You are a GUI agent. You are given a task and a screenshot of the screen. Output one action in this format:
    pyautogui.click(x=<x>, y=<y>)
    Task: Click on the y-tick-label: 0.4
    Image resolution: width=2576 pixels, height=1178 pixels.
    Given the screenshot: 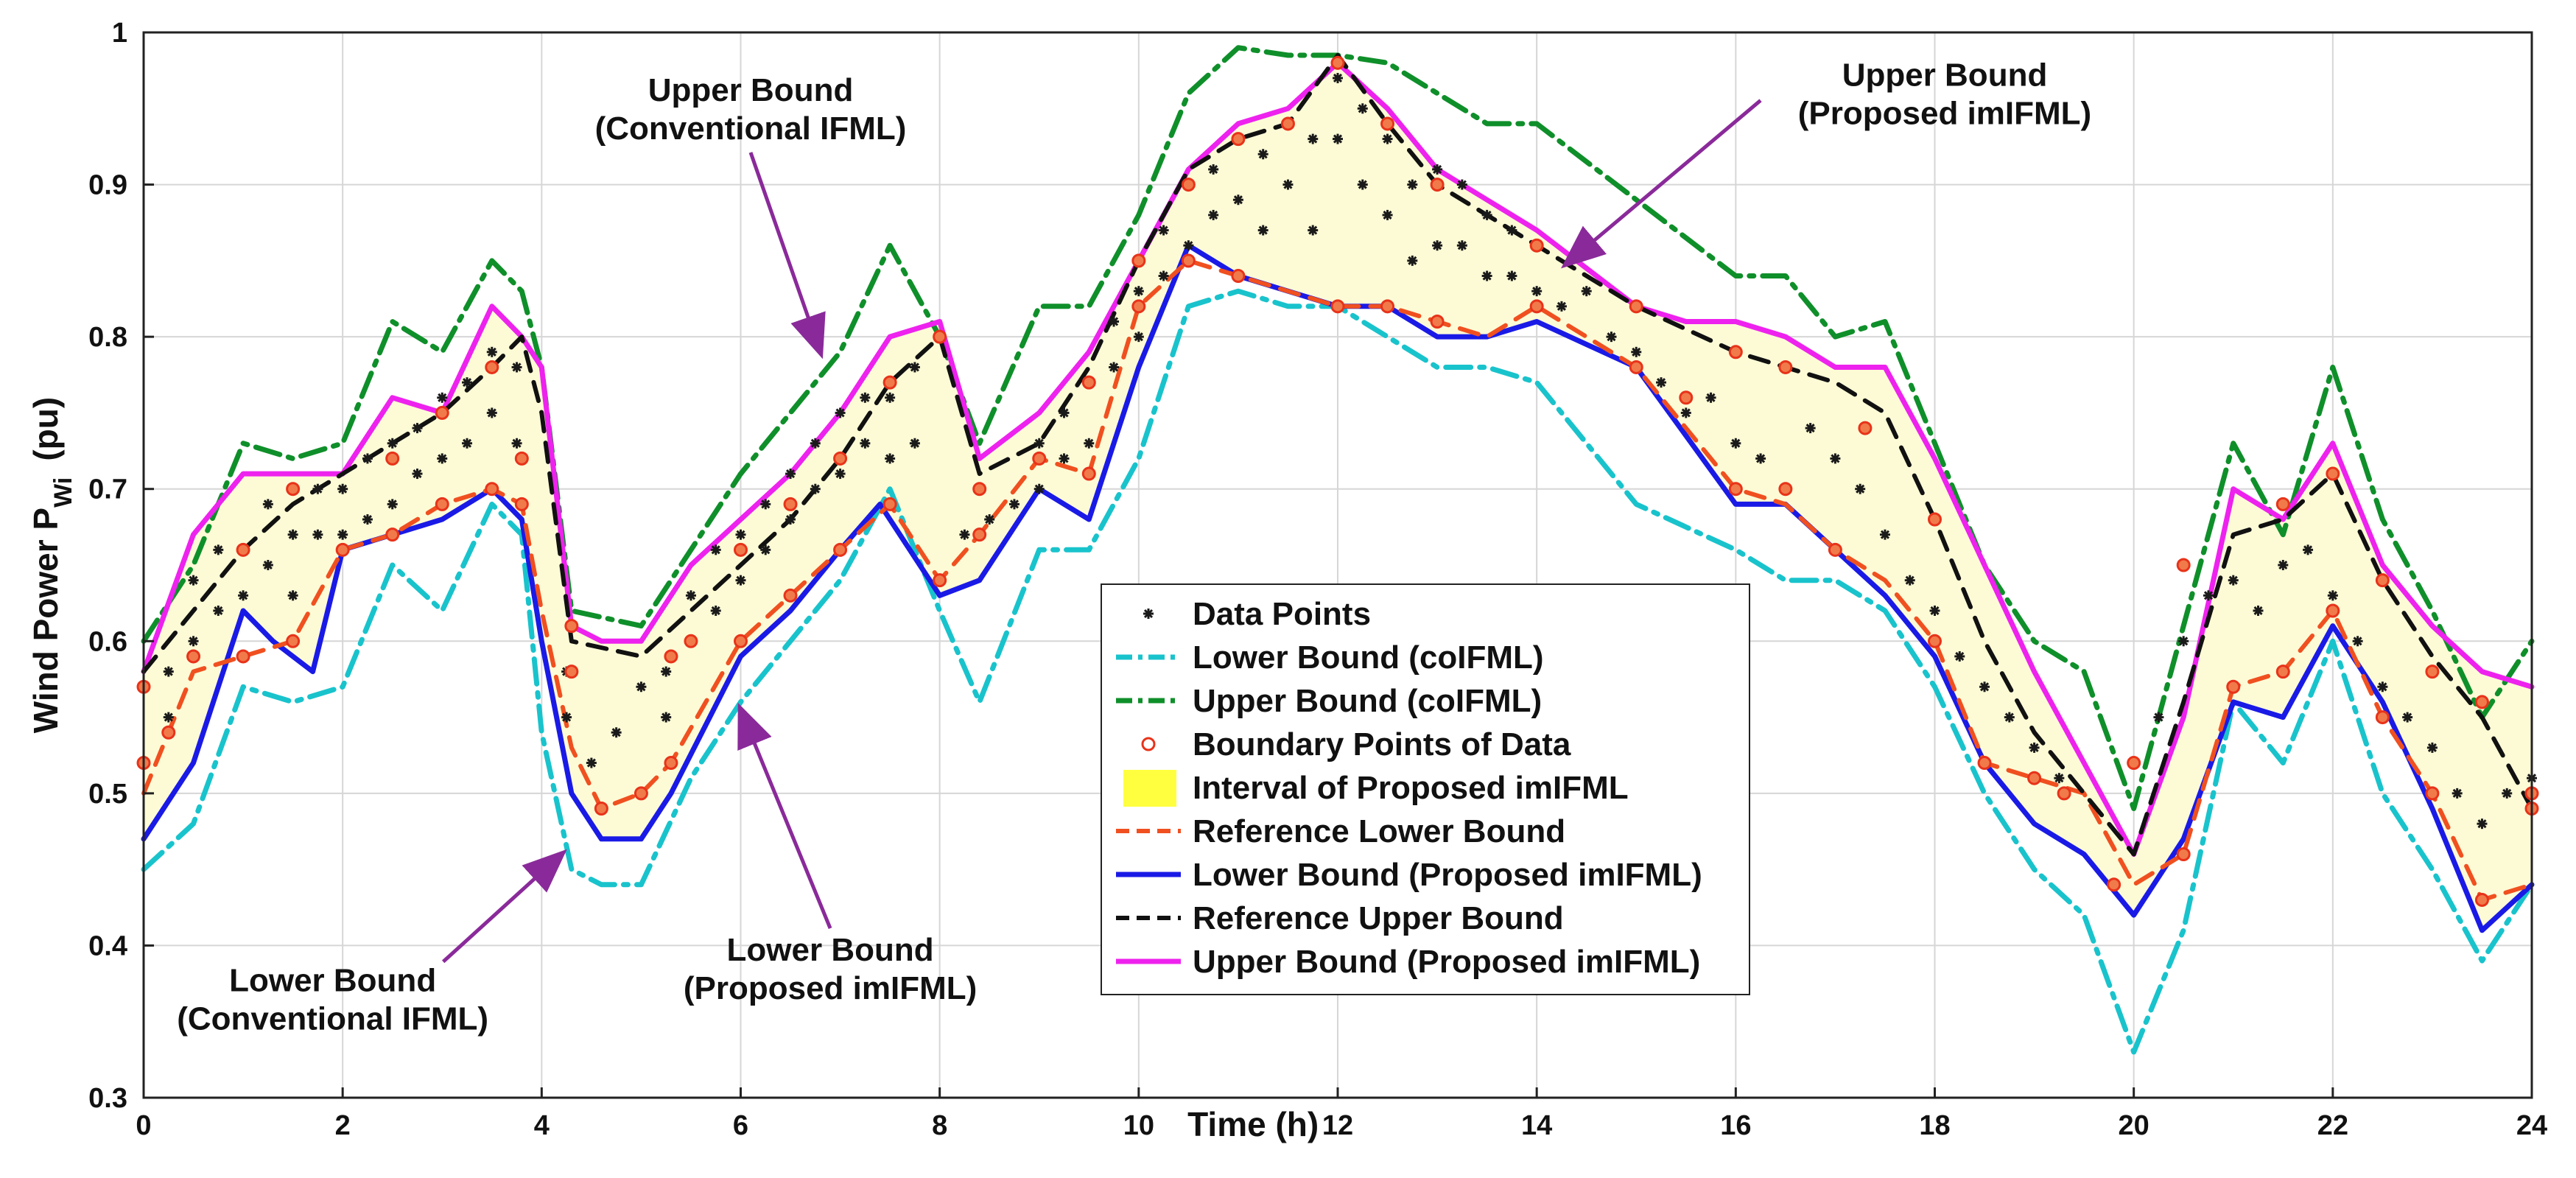 What is the action you would take?
    pyautogui.click(x=107, y=945)
    